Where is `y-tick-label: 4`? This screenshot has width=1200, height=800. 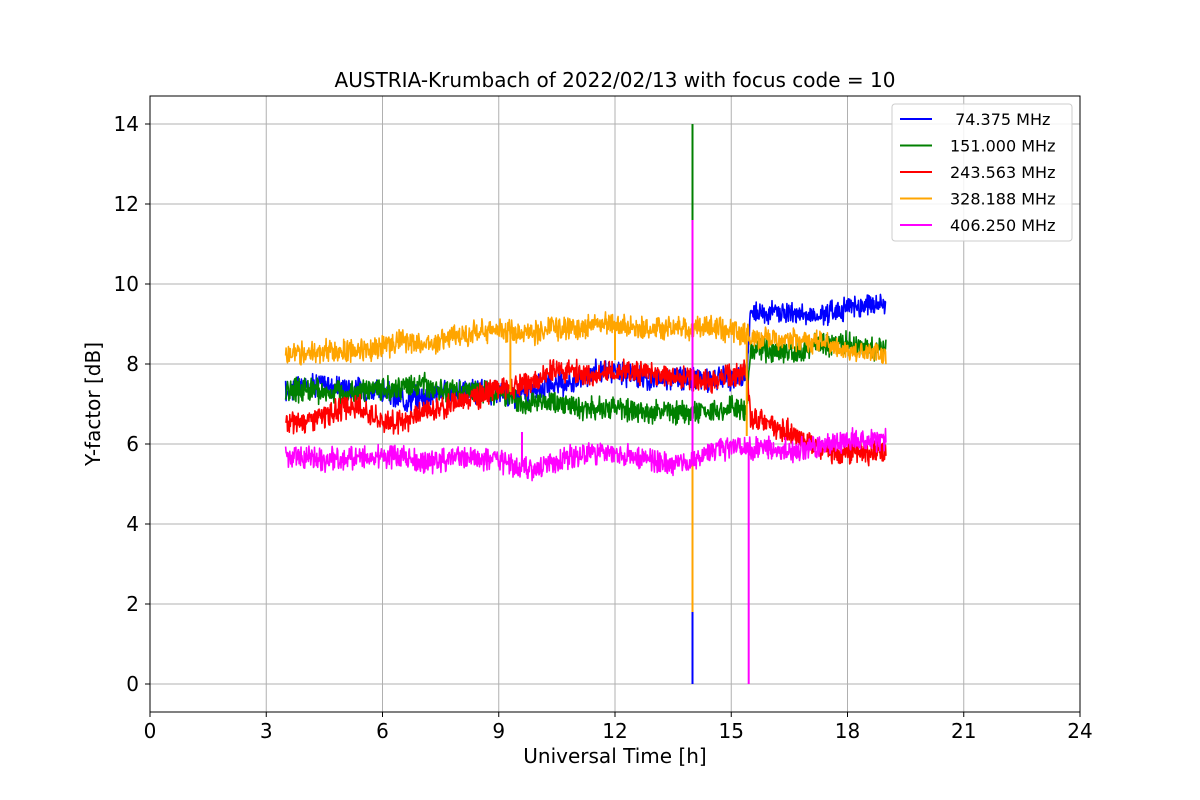
y-tick-label: 4 is located at coordinates (132, 524).